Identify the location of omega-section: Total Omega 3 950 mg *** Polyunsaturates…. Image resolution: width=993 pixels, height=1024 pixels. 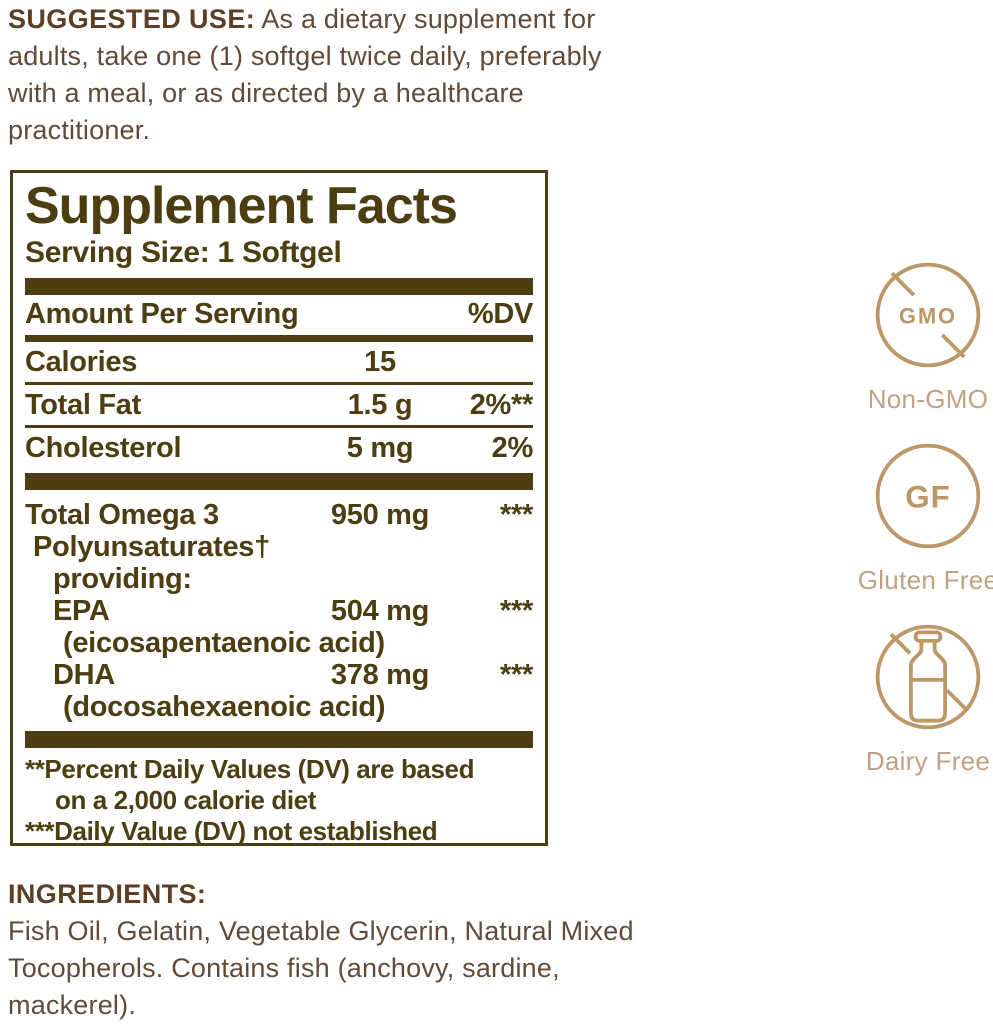
(279, 611).